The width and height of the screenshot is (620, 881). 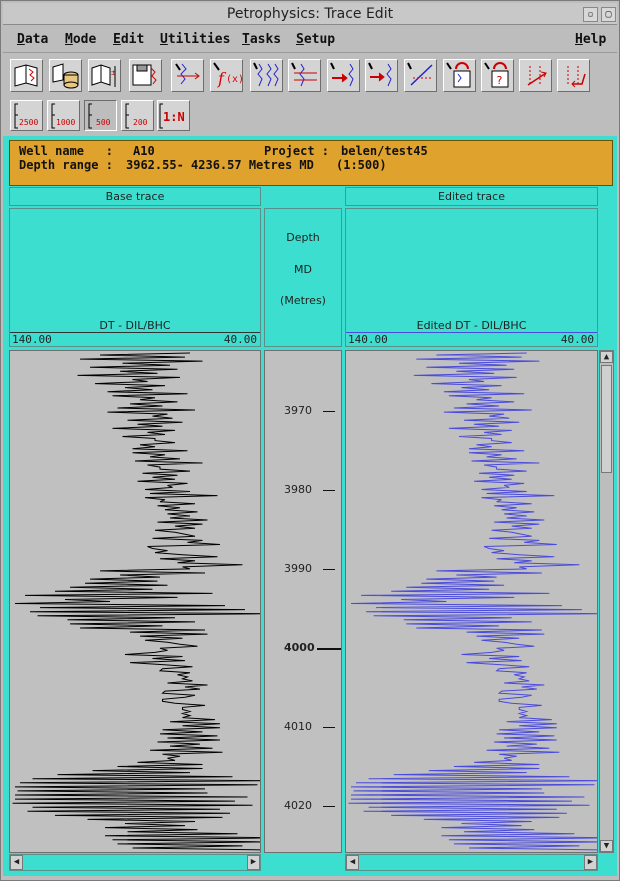 What do you see at coordinates (81, 39) in the screenshot?
I see `menu-mode: Mode` at bounding box center [81, 39].